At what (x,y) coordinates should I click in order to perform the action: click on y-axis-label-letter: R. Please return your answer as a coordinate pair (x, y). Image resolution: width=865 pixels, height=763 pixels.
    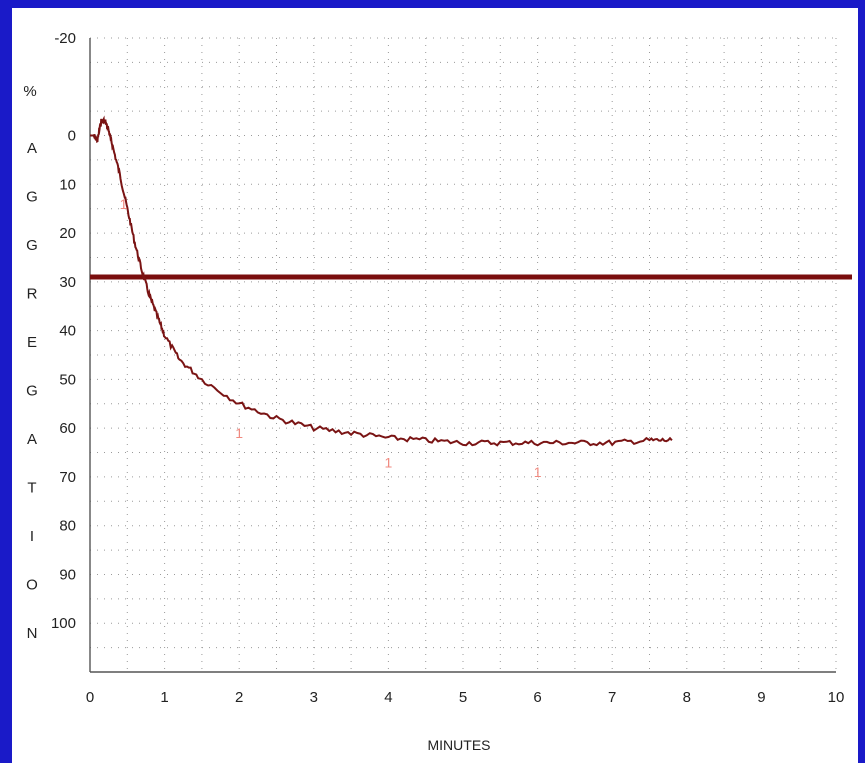
    Looking at the image, I should click on (32, 294).